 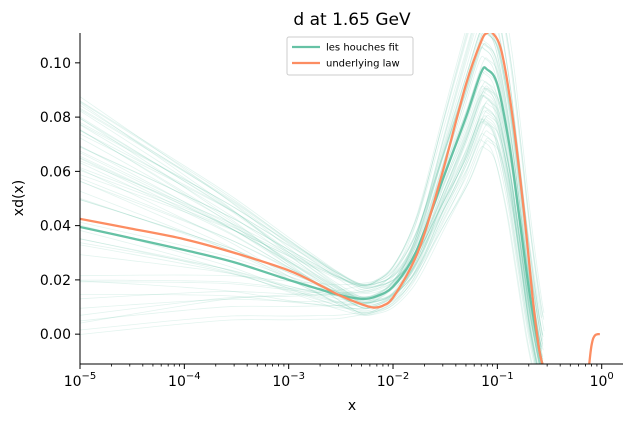 I want to click on legend: les houches fit underlying law, so click(x=350, y=56).